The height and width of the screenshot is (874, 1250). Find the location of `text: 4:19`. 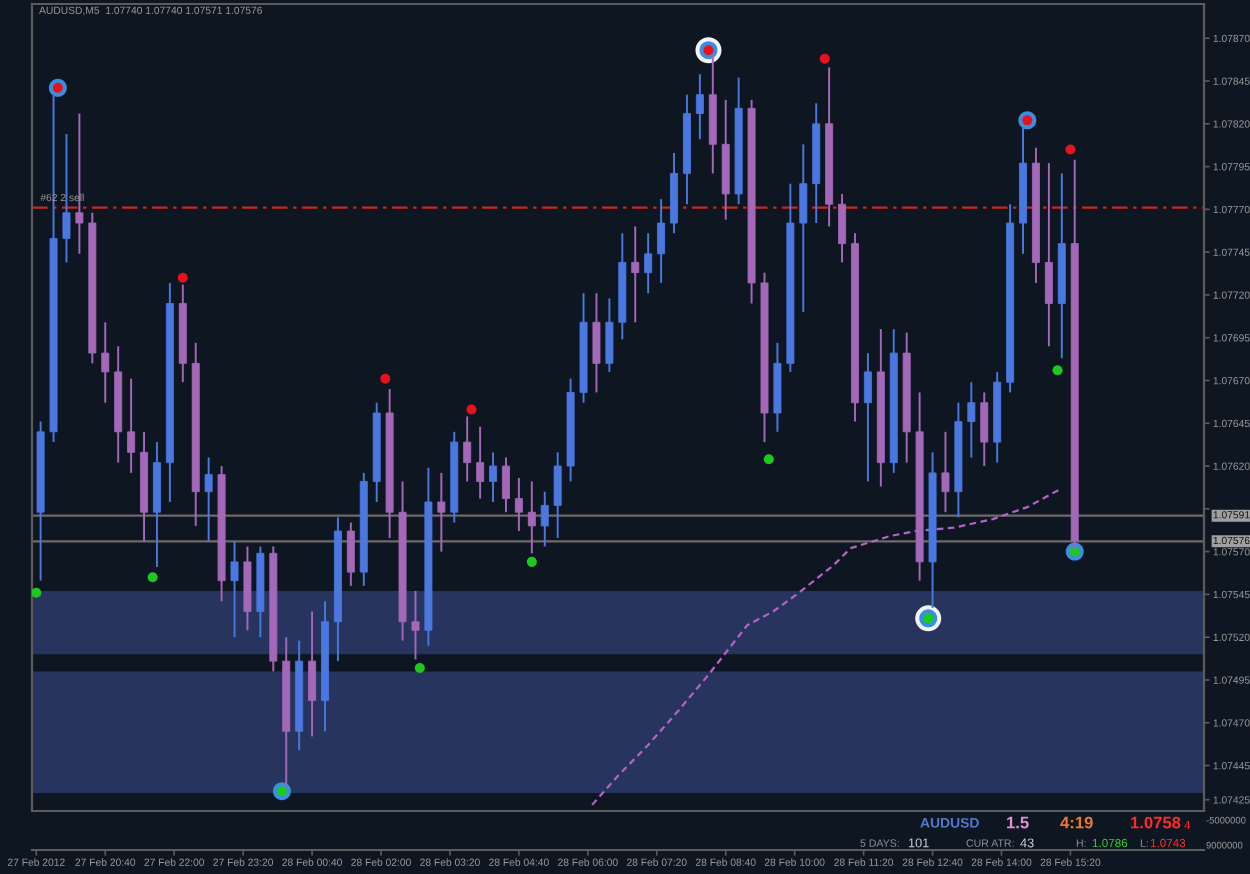

text: 4:19 is located at coordinates (1076, 822).